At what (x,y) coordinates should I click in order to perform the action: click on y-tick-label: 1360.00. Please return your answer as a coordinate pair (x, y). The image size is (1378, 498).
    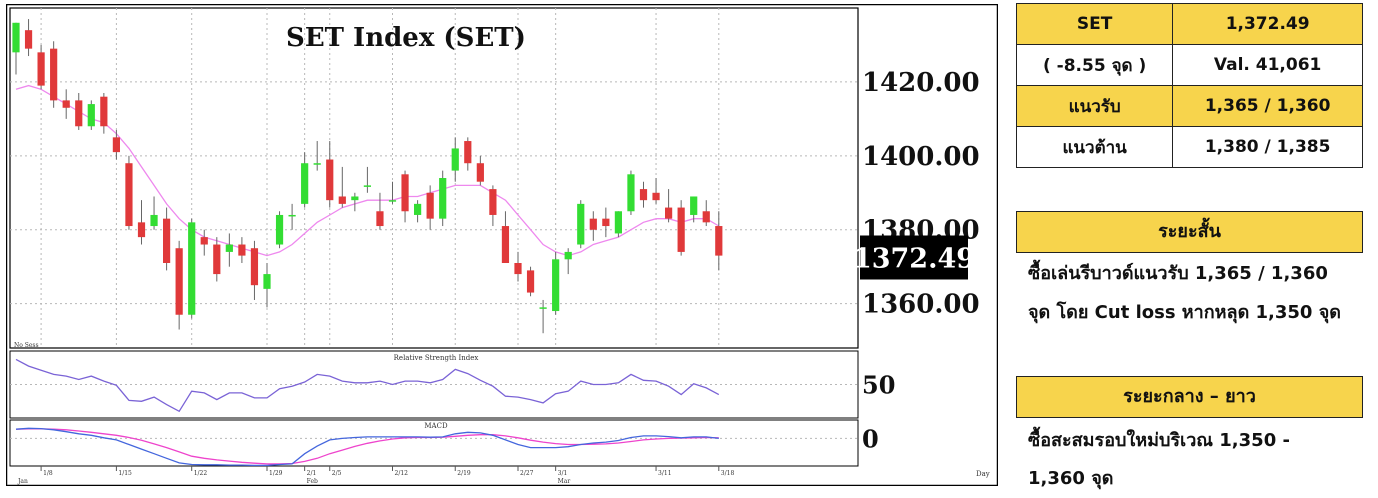
    Looking at the image, I should click on (921, 305).